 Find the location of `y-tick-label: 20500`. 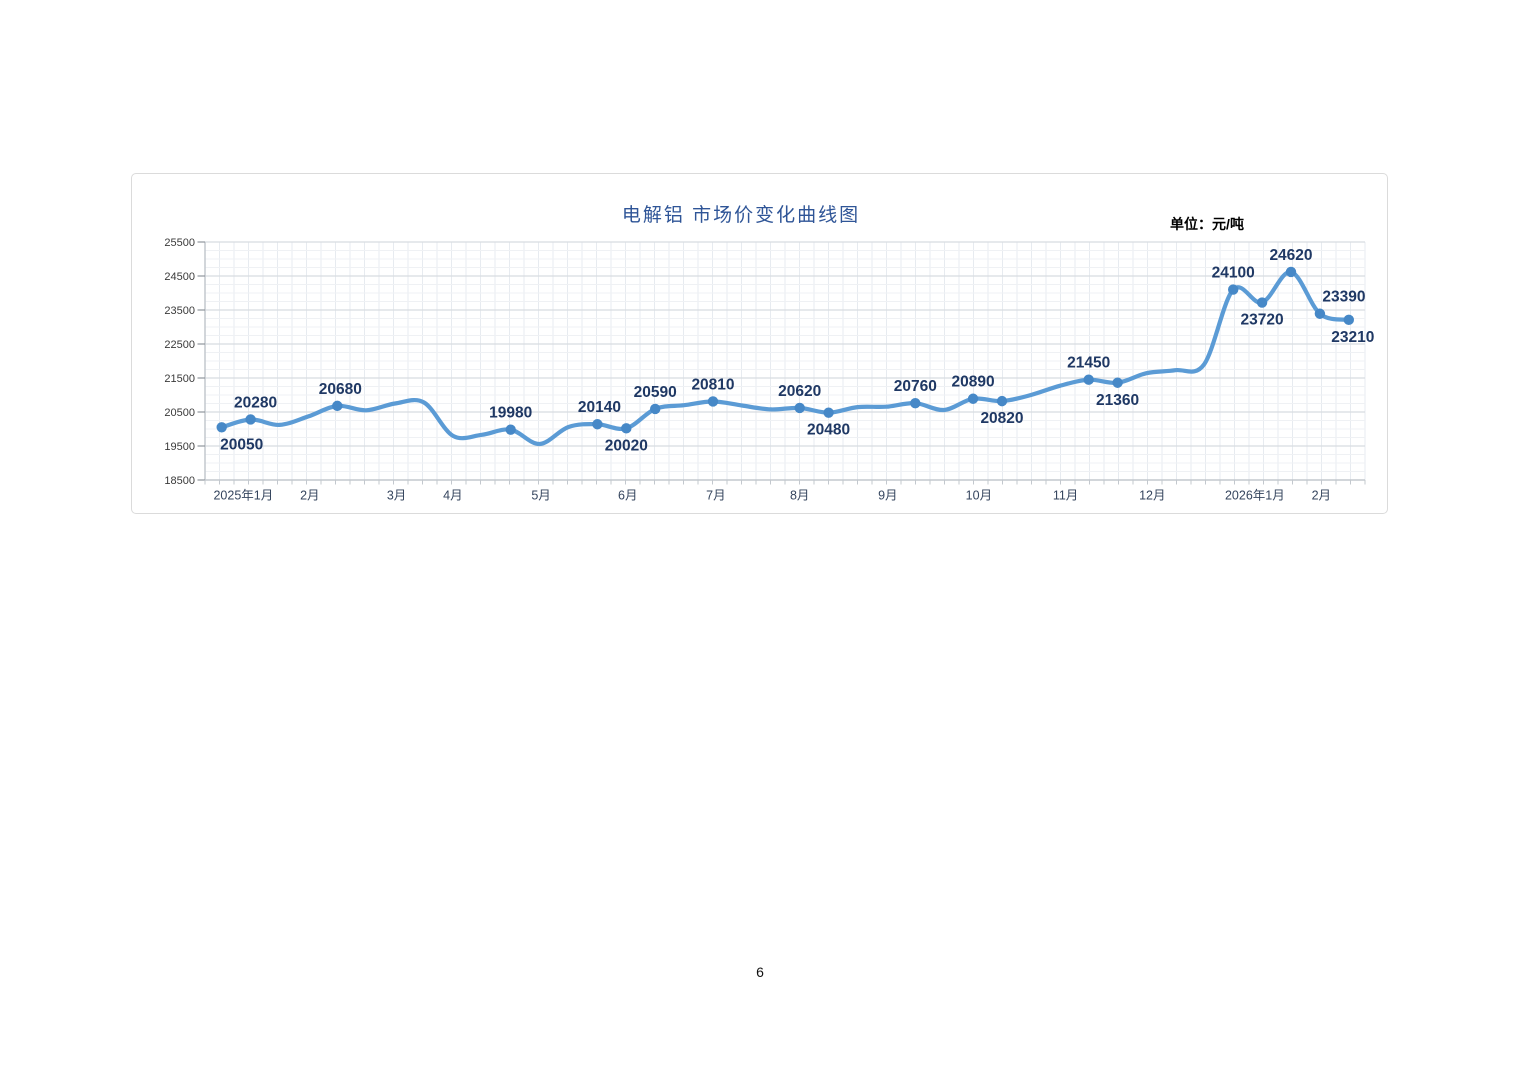

y-tick-label: 20500 is located at coordinates (179, 413).